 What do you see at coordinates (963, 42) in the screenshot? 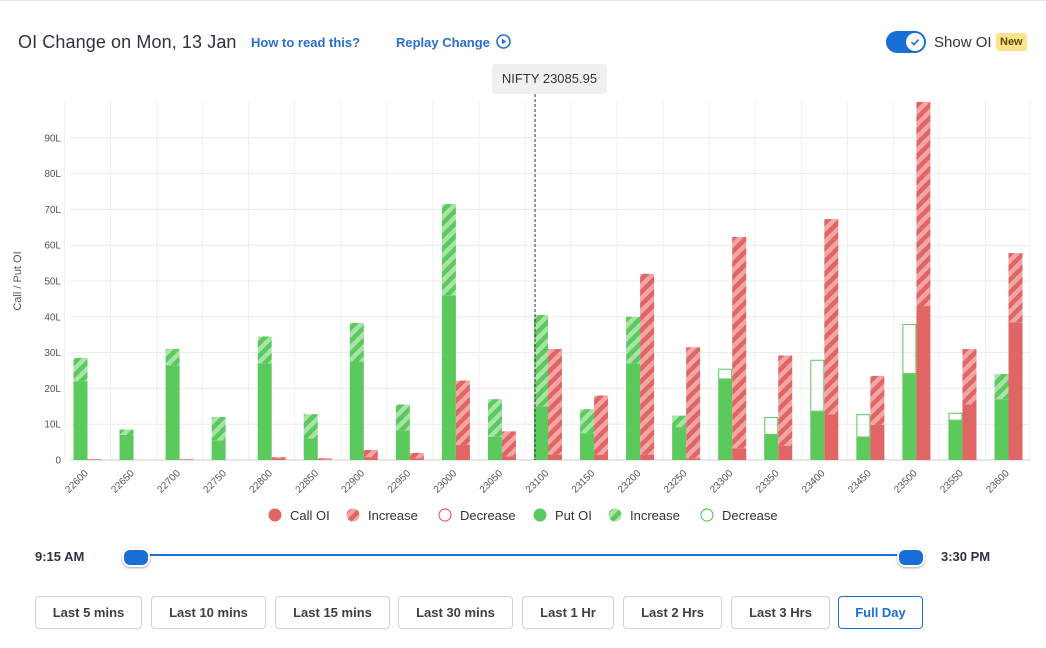
I see `show-oi-label: Show OI` at bounding box center [963, 42].